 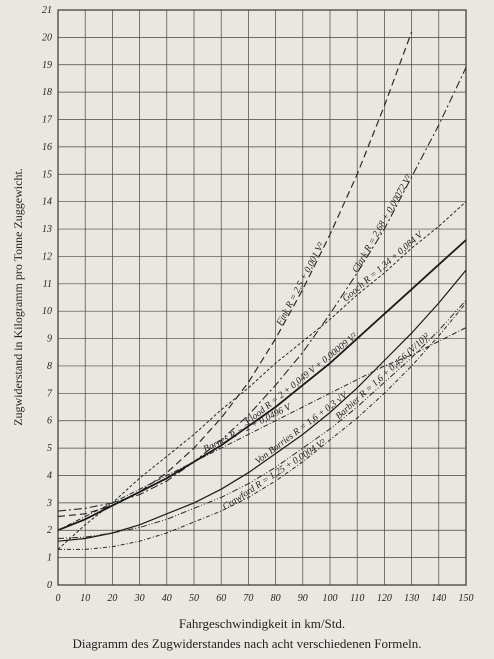 What do you see at coordinates (49, 585) in the screenshot?
I see `y-tick-label: 0` at bounding box center [49, 585].